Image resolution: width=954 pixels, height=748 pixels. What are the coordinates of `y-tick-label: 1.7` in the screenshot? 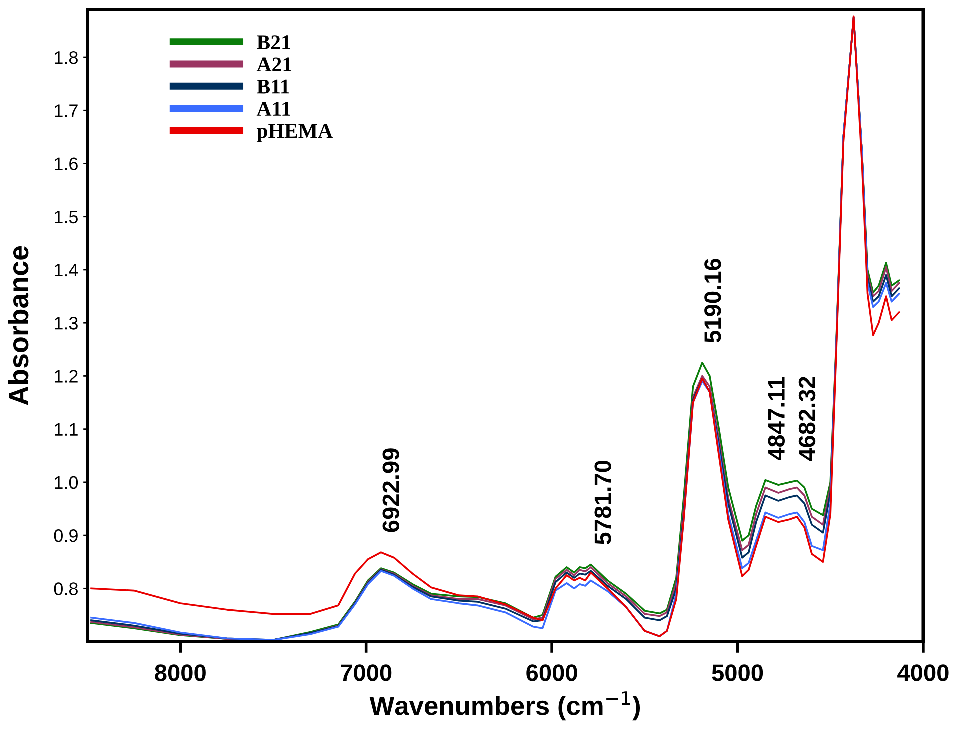 It's located at (66, 111).